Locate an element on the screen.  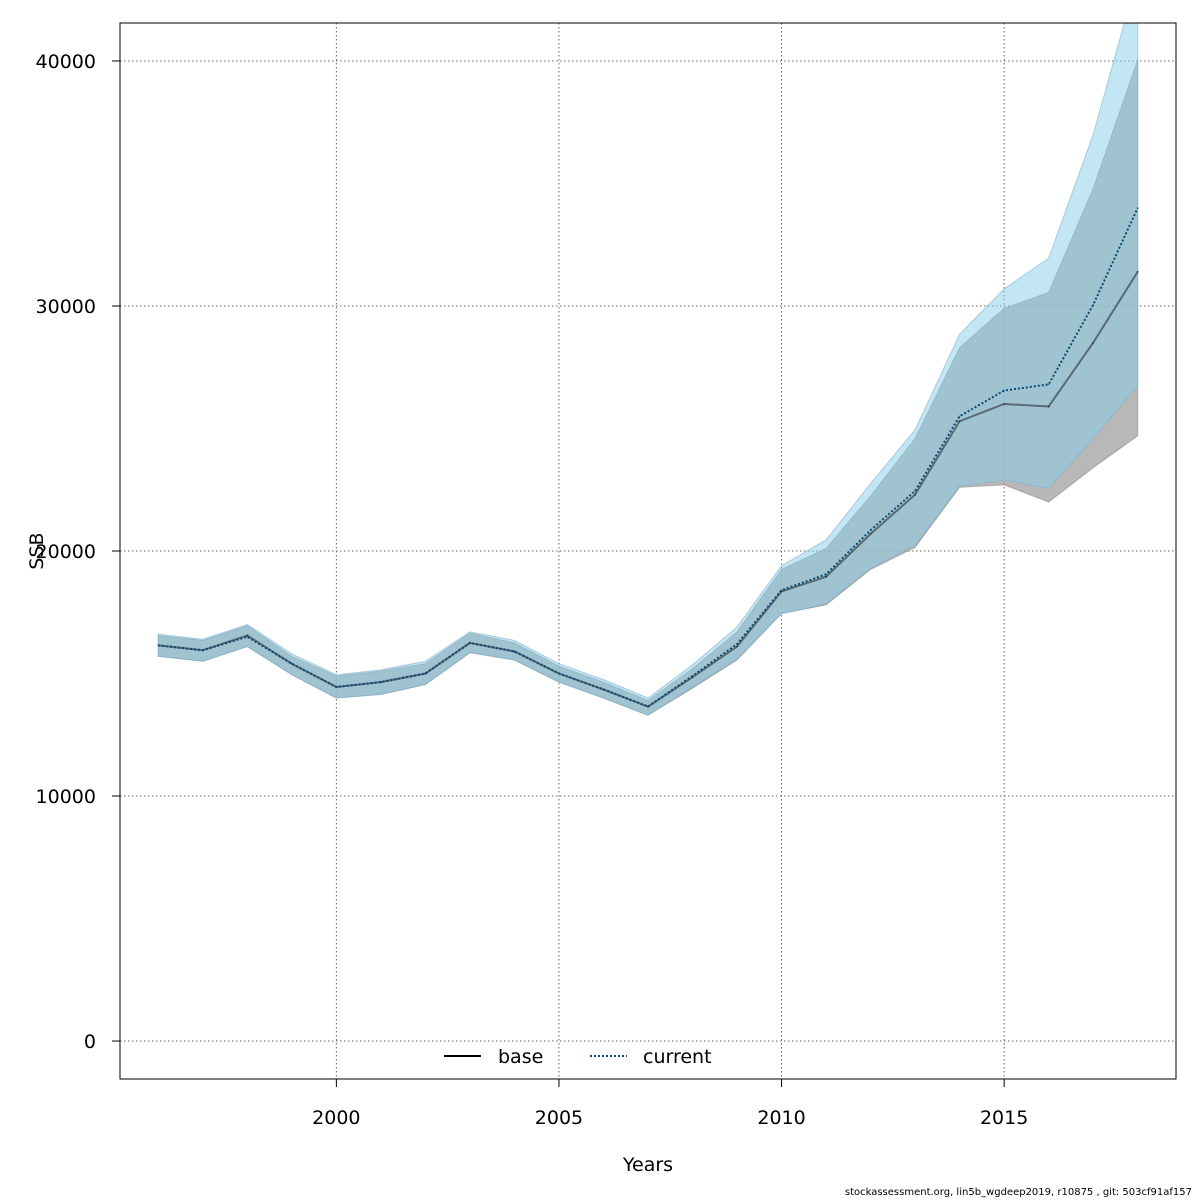
point-base-2009 is located at coordinates (737, 646).